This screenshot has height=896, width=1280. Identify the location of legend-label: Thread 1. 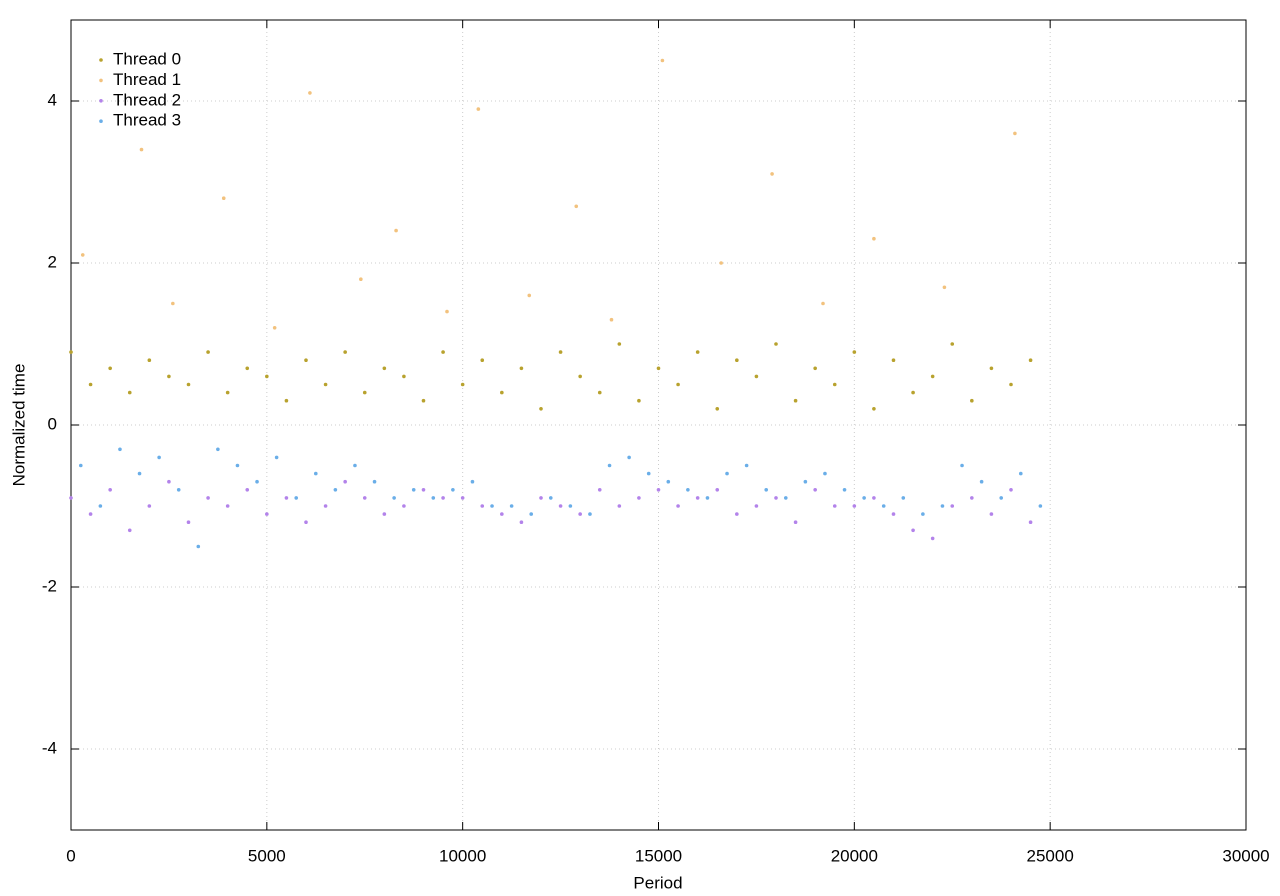
(147, 79).